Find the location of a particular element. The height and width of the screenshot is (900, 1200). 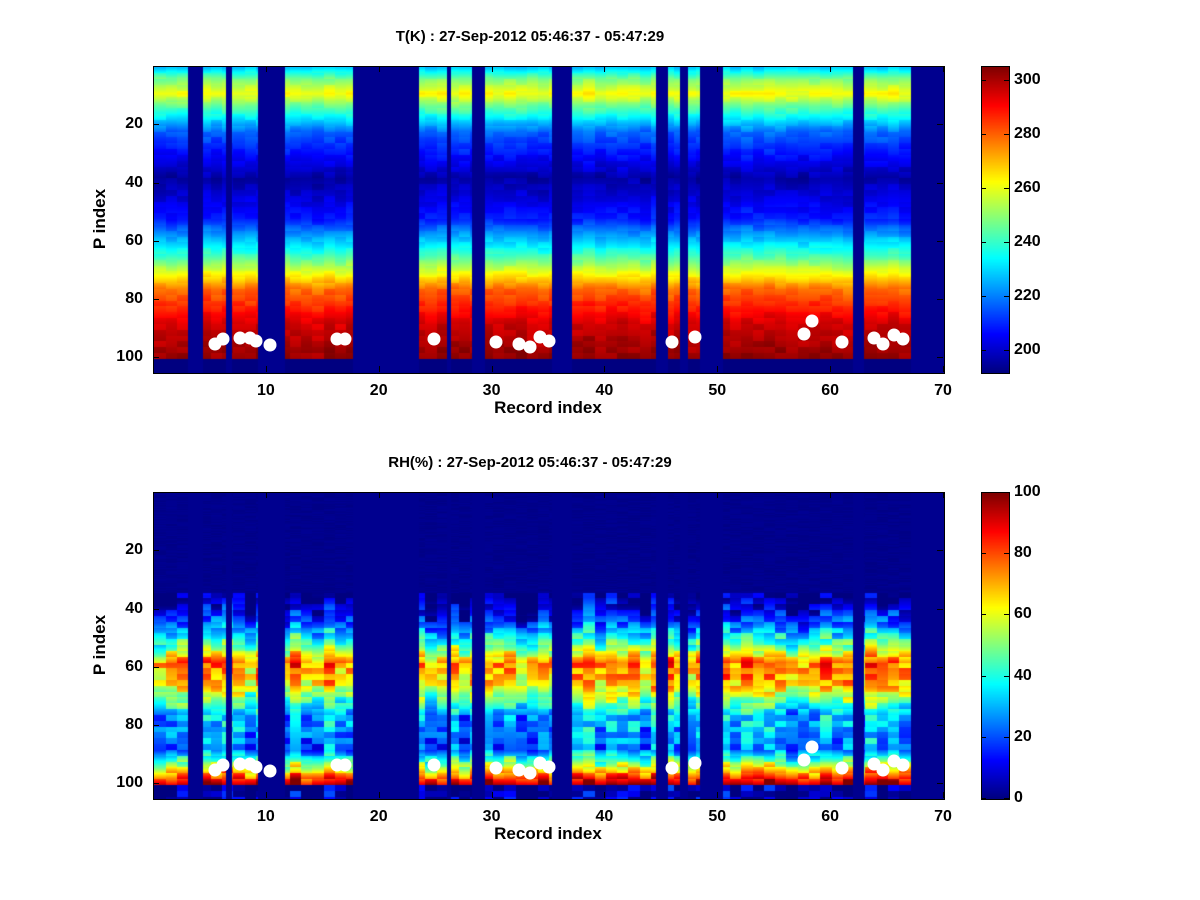

colorbar-tick-label: 300 is located at coordinates (1027, 79).